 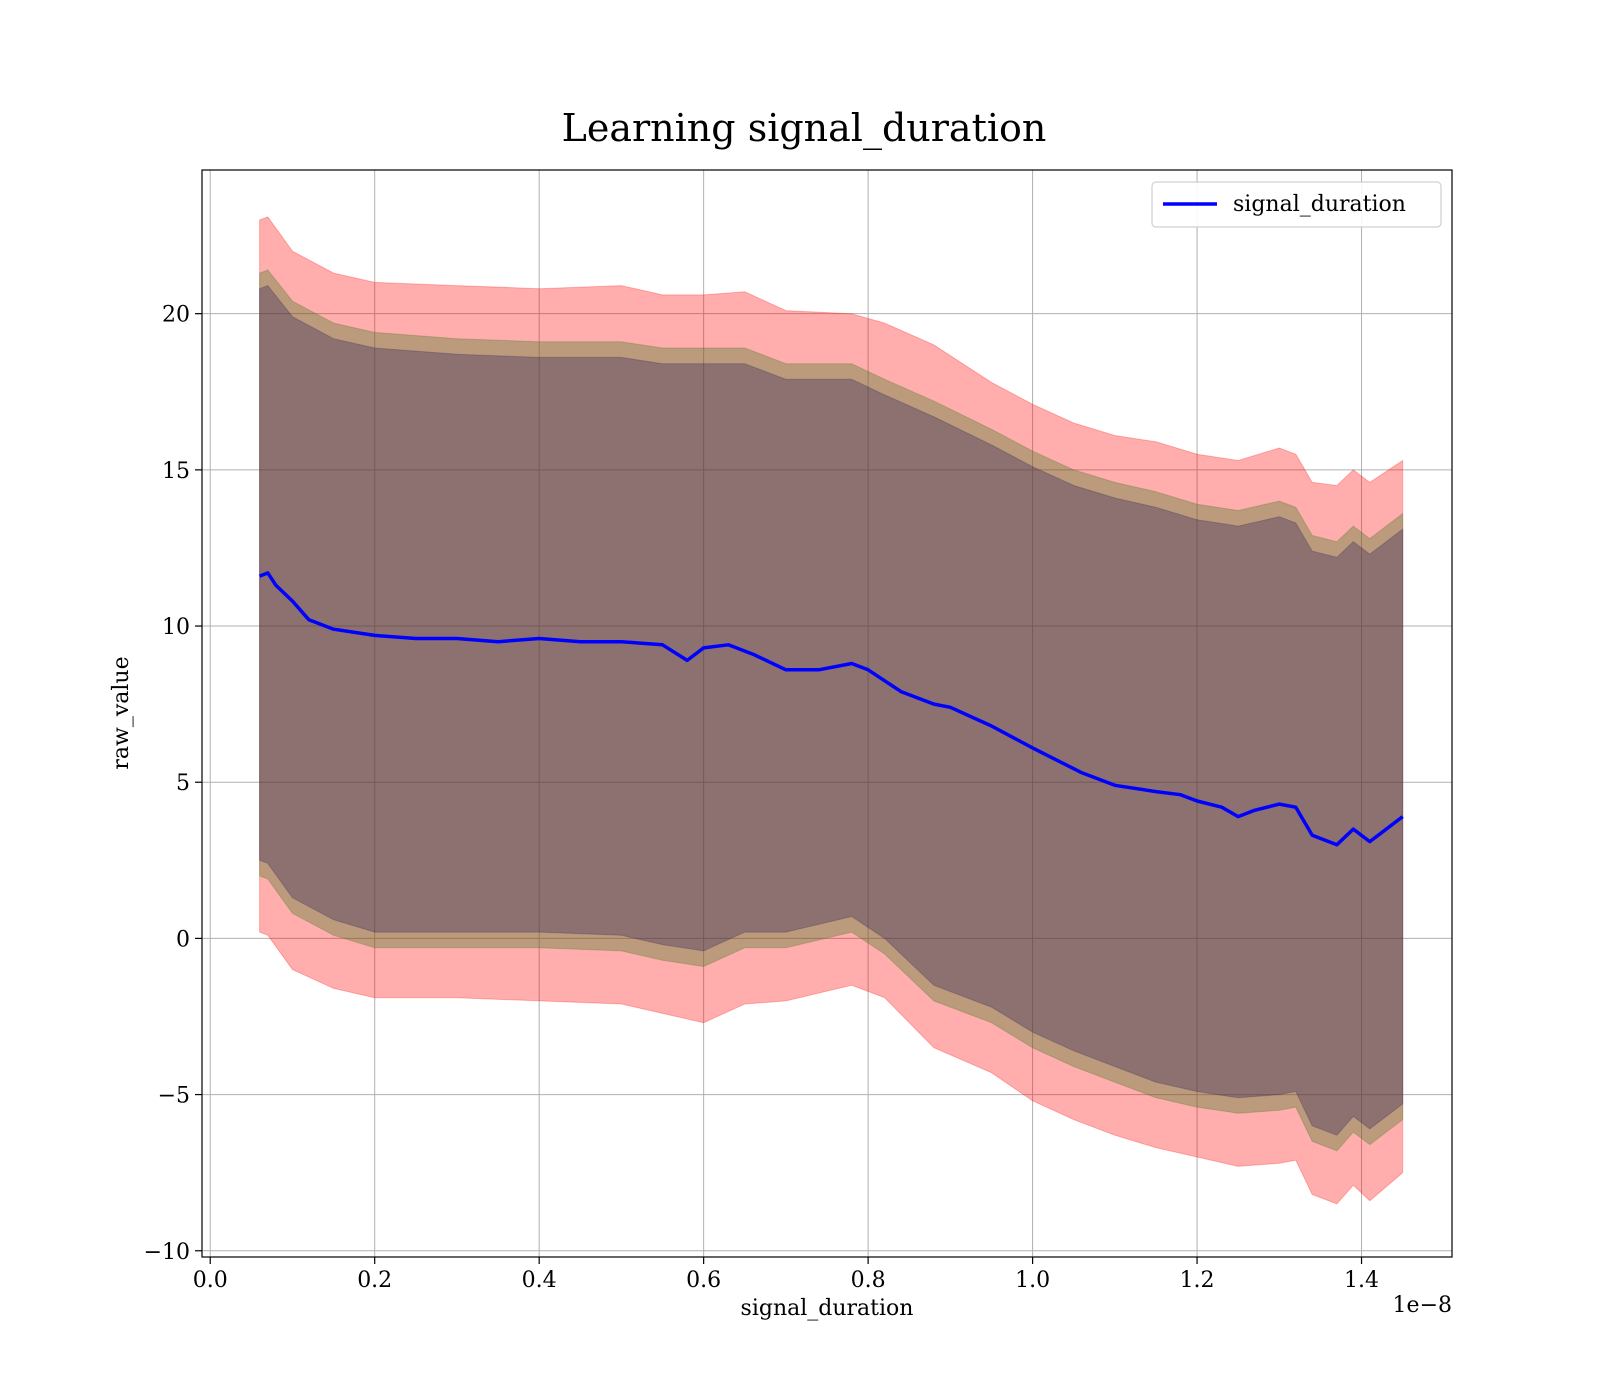 What do you see at coordinates (786, 1275) in the screenshot?
I see `x-axis-ticks: 0.0 0.2 0.4 0.6 0.8 1.0 1.2 1.4` at bounding box center [786, 1275].